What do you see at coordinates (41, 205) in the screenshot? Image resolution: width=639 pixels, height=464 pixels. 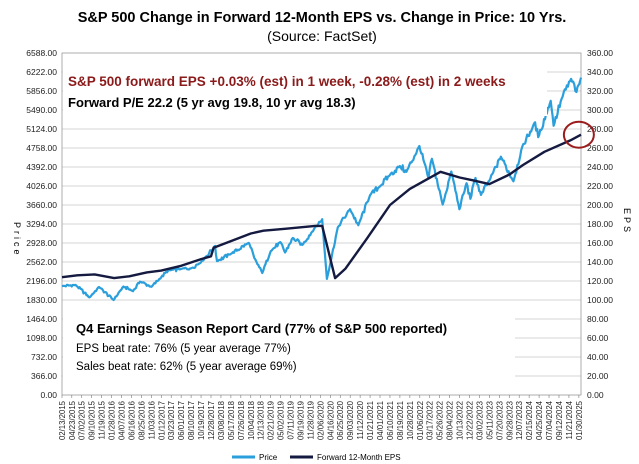 I see `y-left-tick-label: 3660.00` at bounding box center [41, 205].